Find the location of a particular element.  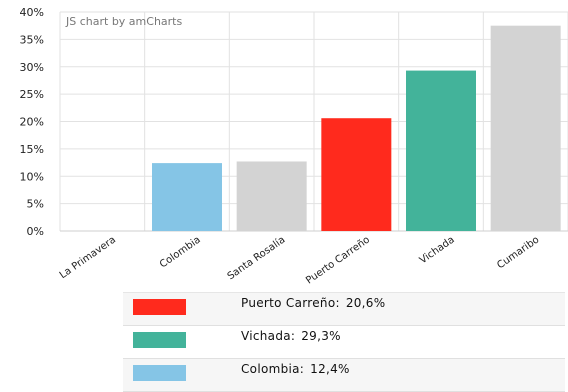

y-tick-label: 30% is located at coordinates (32, 67).